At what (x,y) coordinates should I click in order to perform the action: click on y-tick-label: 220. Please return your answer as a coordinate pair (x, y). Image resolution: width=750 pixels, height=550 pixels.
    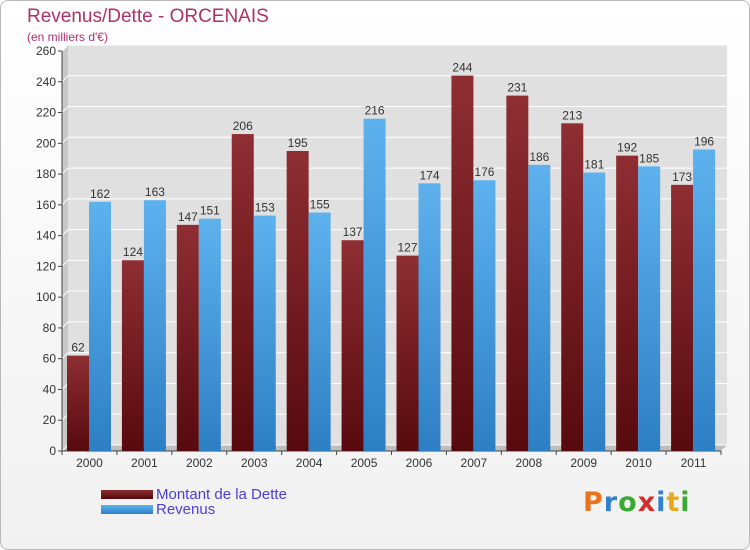
    Looking at the image, I should click on (46, 113).